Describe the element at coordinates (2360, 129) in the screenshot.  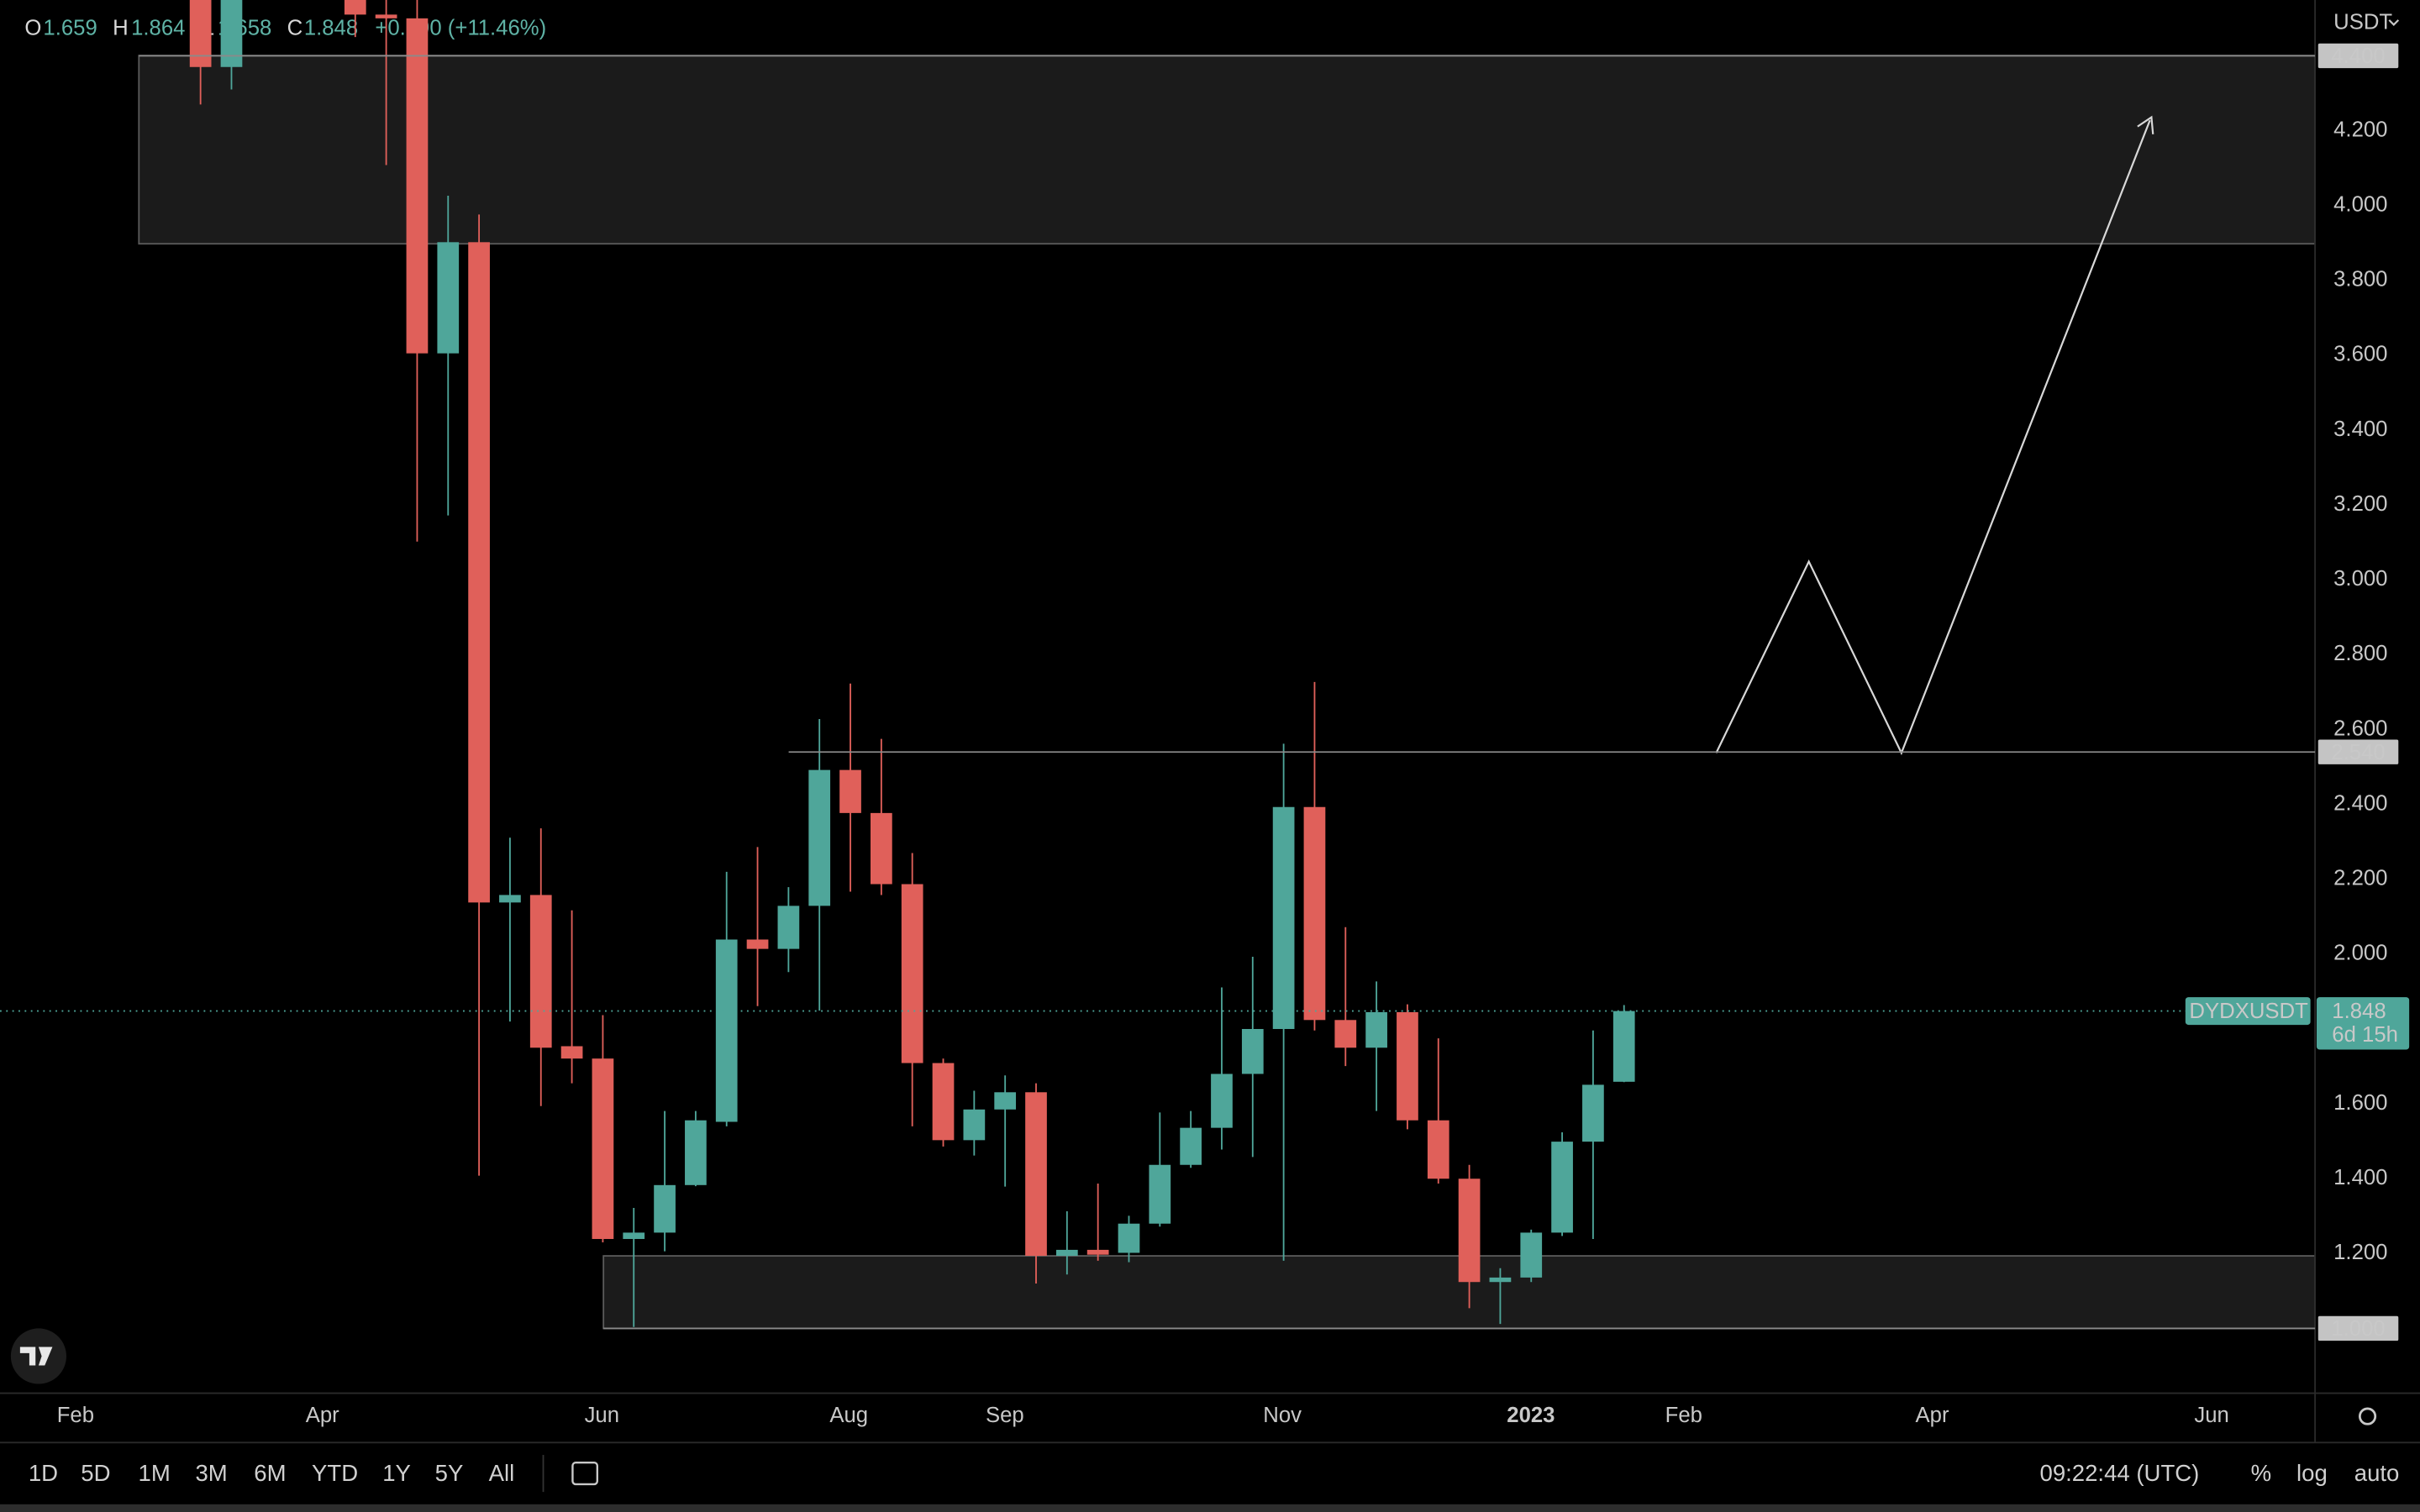
I see `y-tick-label: 4.200` at that location.